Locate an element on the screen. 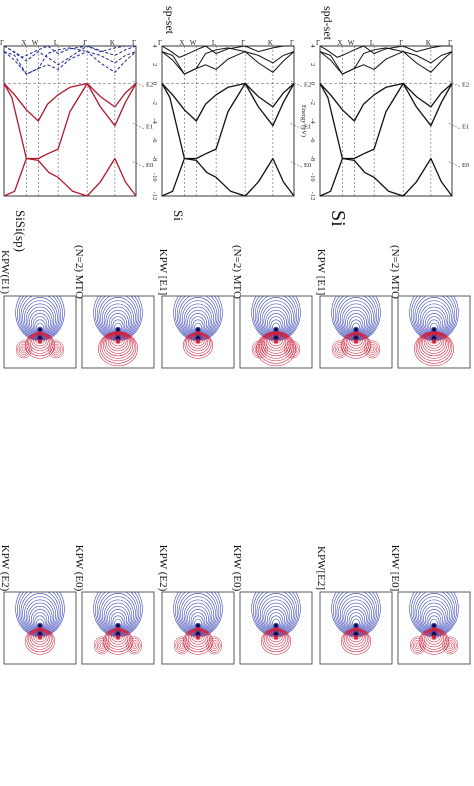 The image size is (474, 786). panel-title: Si is located at coordinates (178, 215).